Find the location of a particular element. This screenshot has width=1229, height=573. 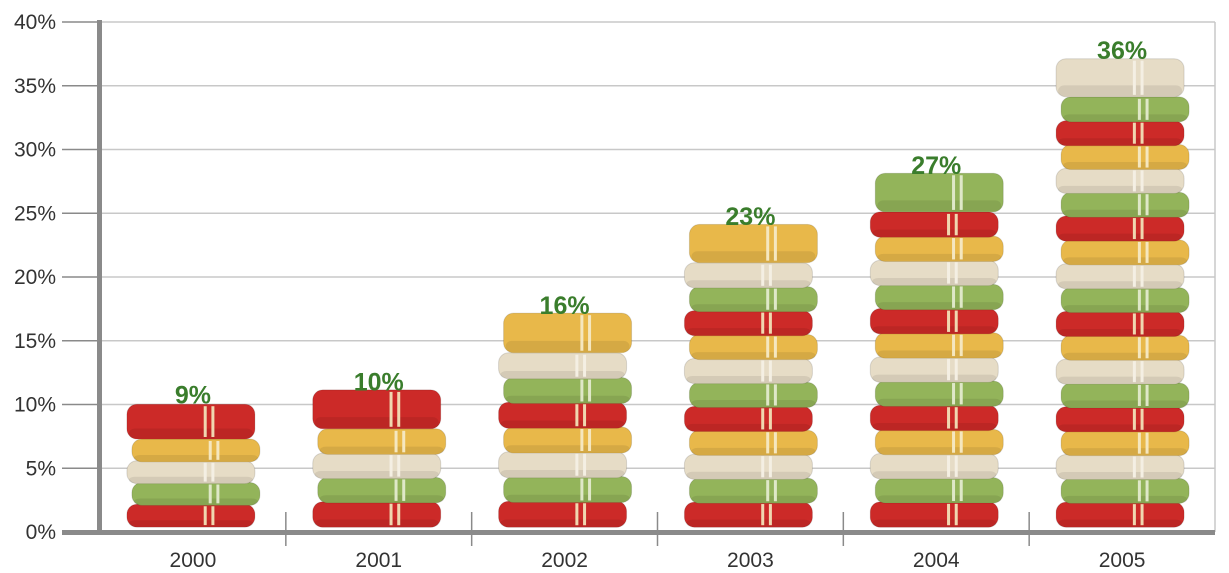

yellow-towel is located at coordinates (568, 333).